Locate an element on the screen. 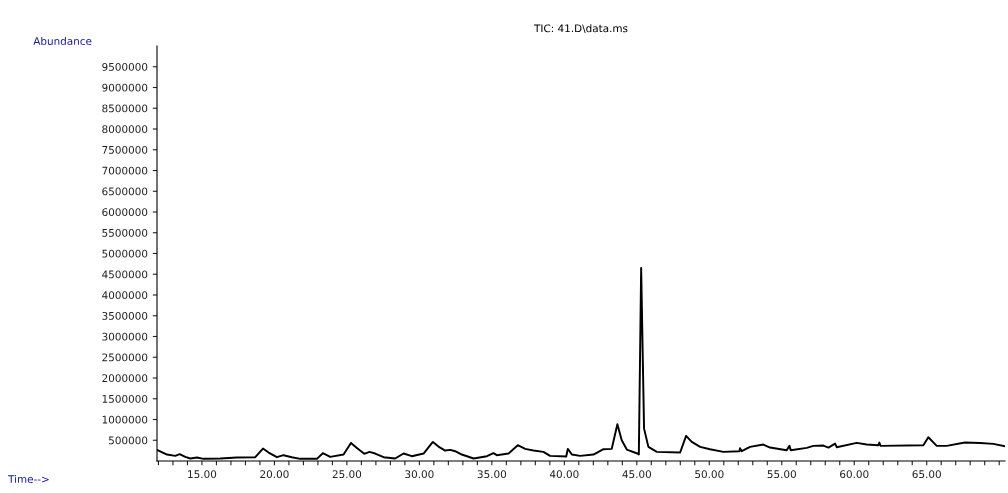  y-tick-label: 8500000 is located at coordinates (125, 108).